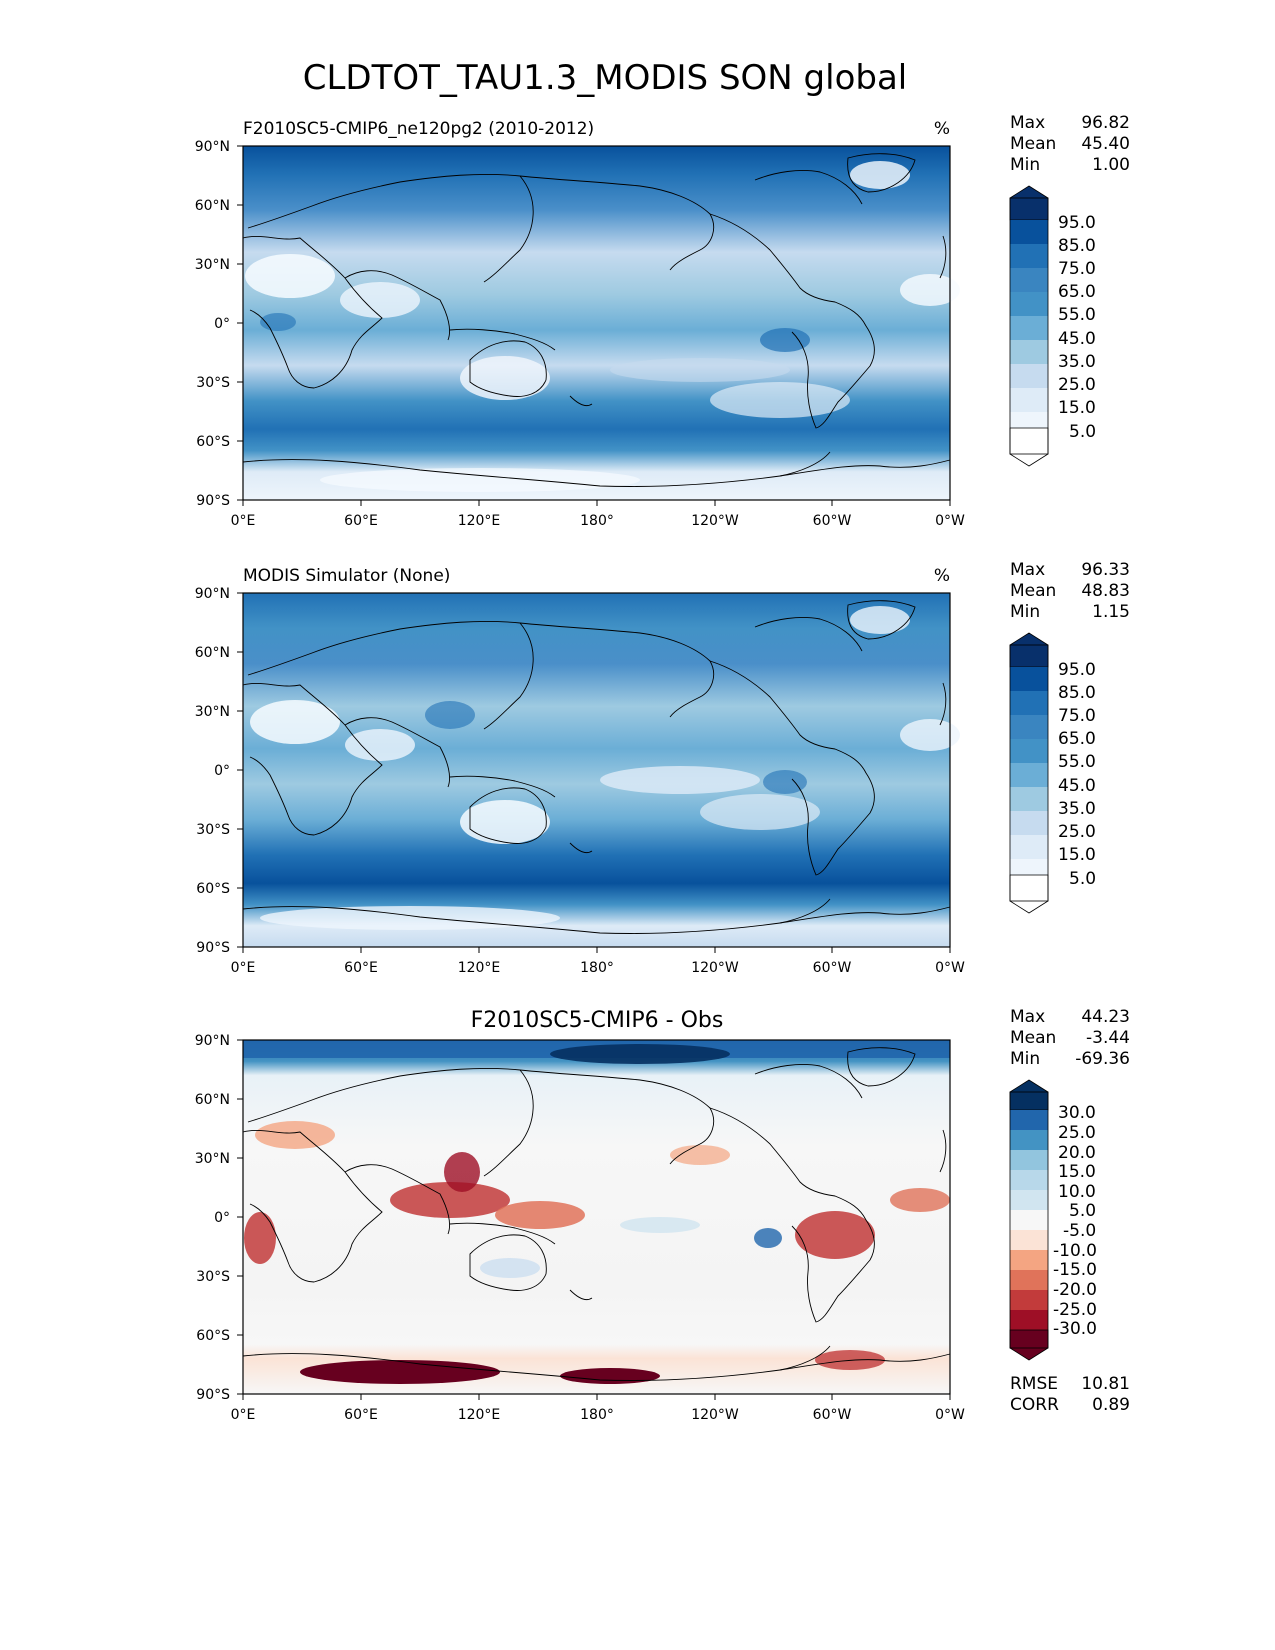 This screenshot has height=1650, width=1275. Describe the element at coordinates (1105, 144) in the screenshot. I see `stat-value: 45.40` at that location.